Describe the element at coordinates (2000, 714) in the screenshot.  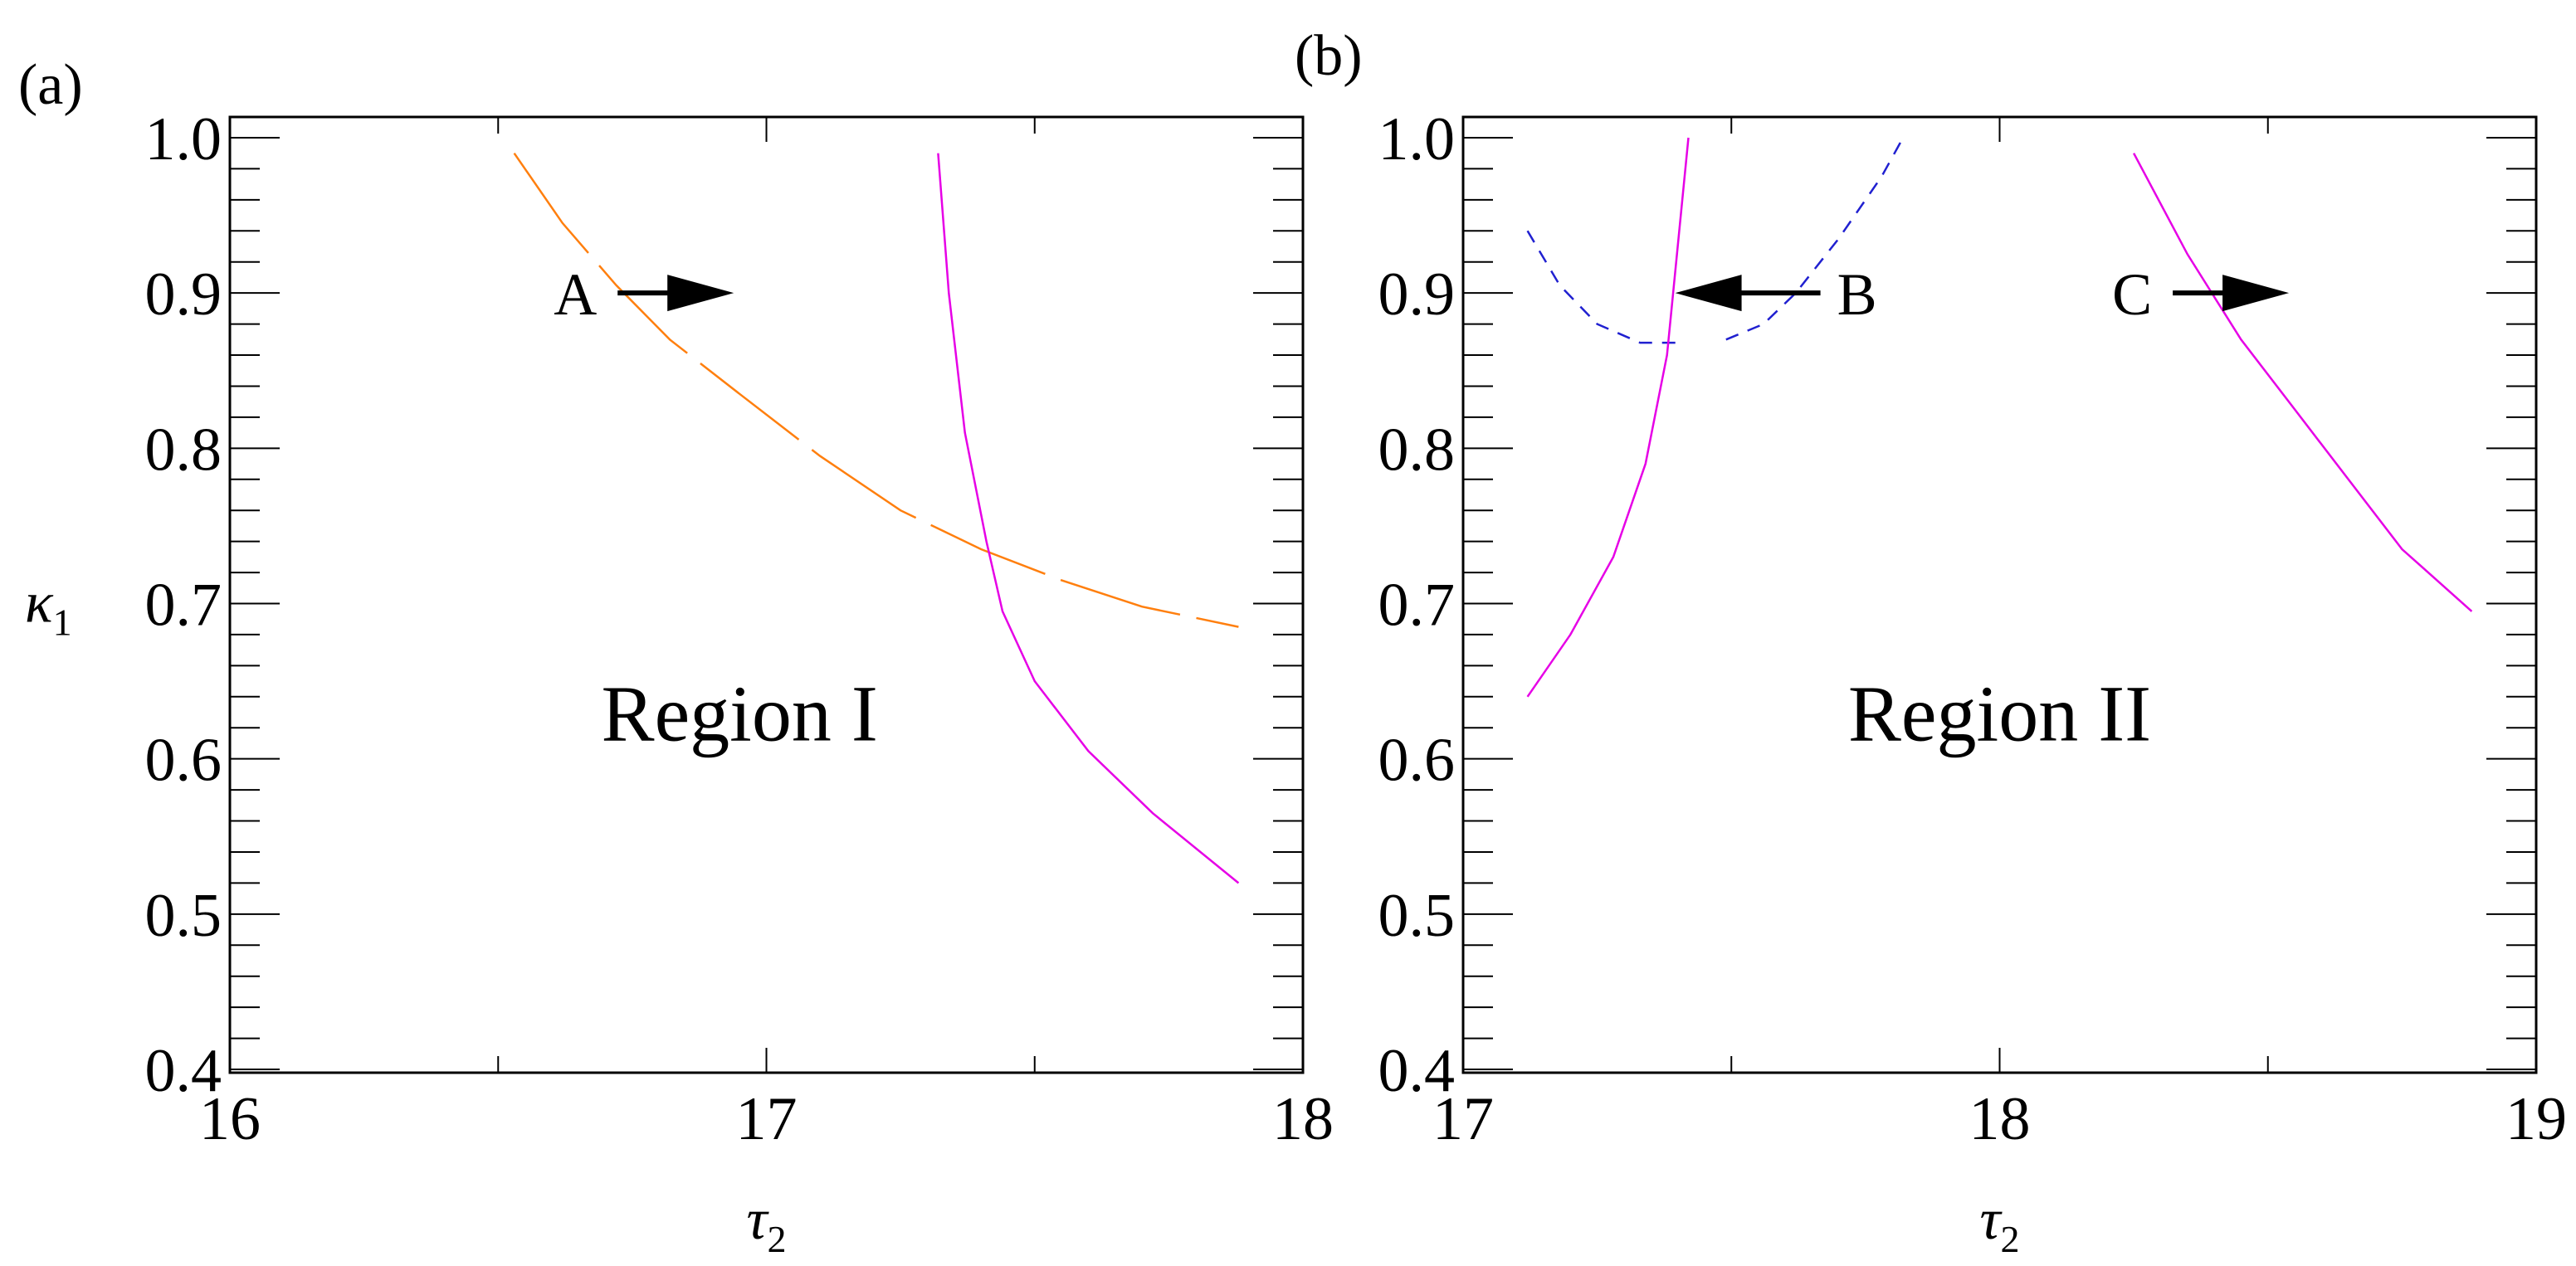
I see `region-label: Region II` at that location.